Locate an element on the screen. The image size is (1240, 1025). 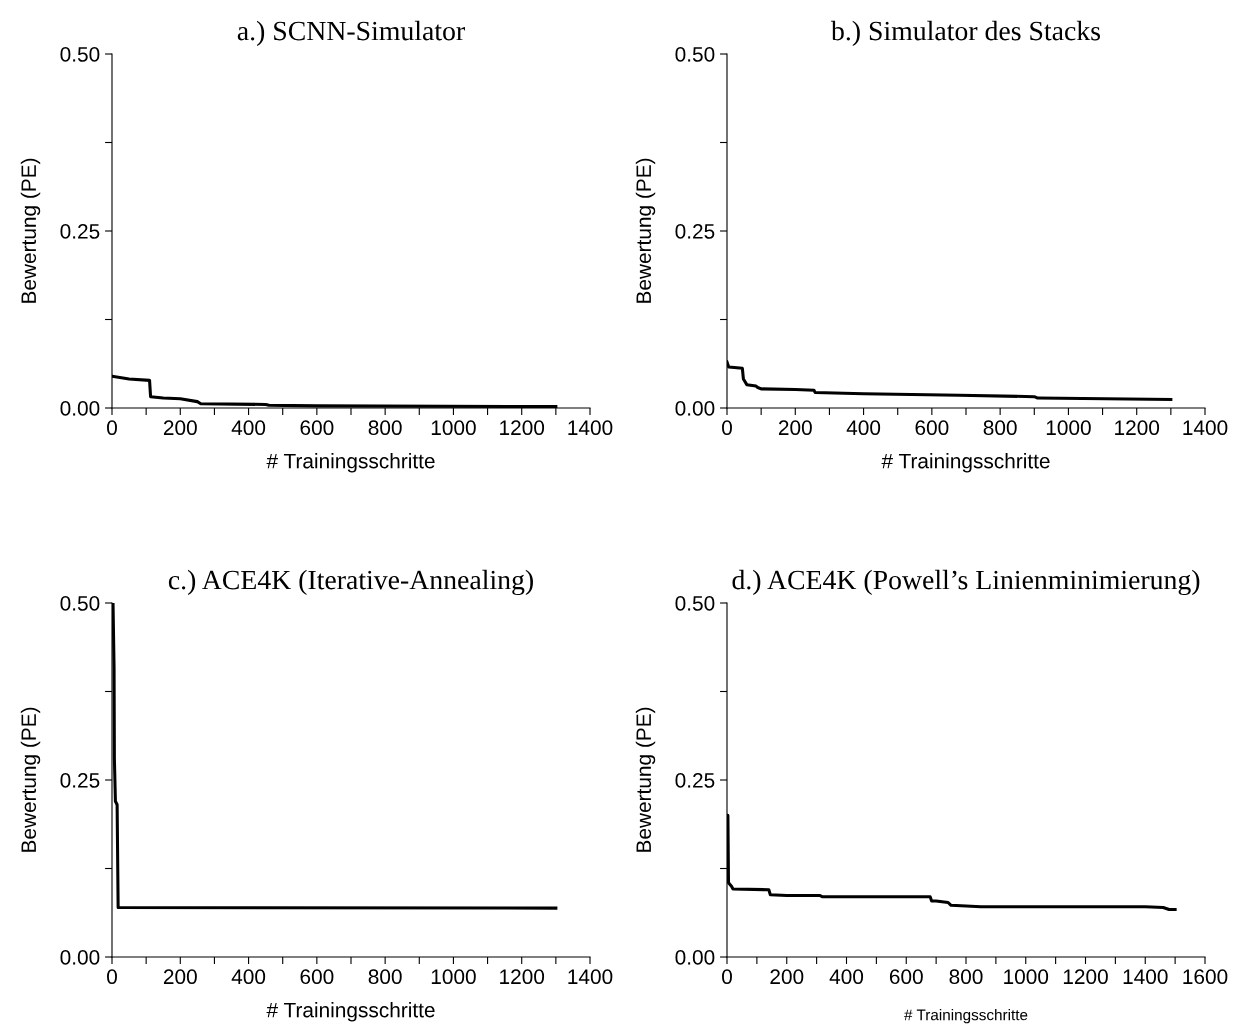
chart-title: d.) ACE4K (Powell’s Linienminimierung) is located at coordinates (966, 582).